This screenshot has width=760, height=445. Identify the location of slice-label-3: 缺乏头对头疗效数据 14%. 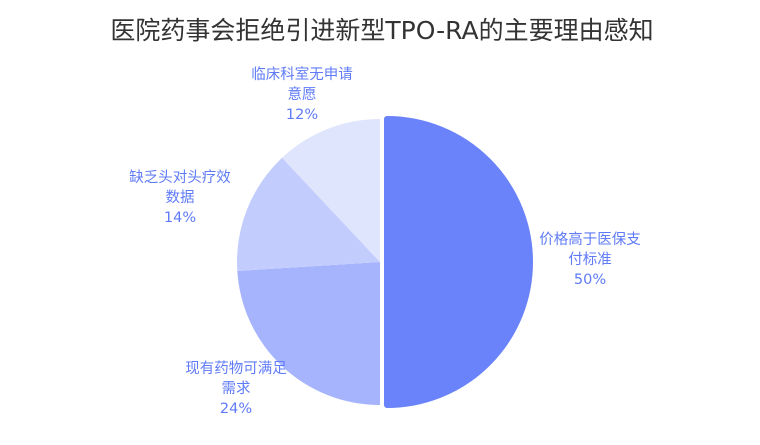
(180, 197).